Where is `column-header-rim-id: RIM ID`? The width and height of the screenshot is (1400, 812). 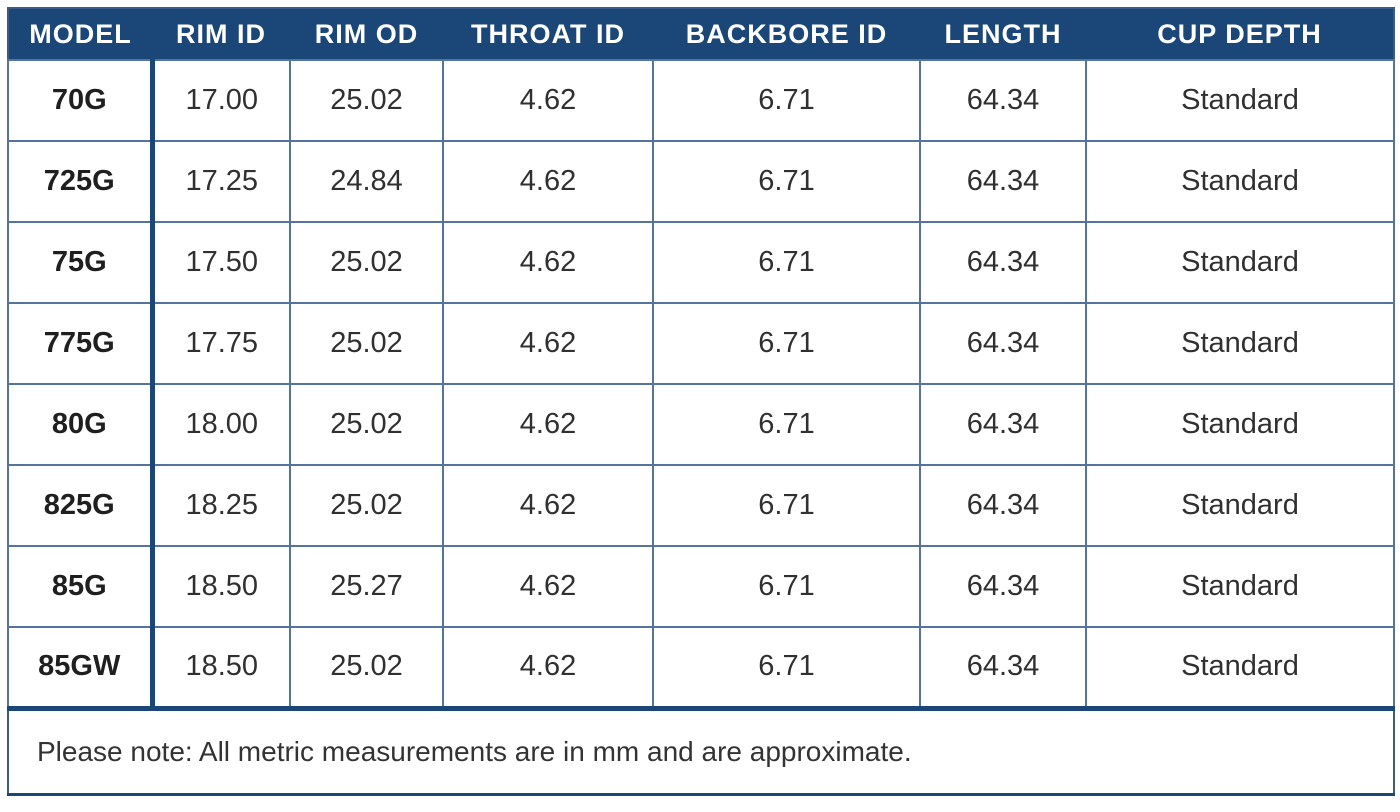 column-header-rim-id: RIM ID is located at coordinates (221, 34).